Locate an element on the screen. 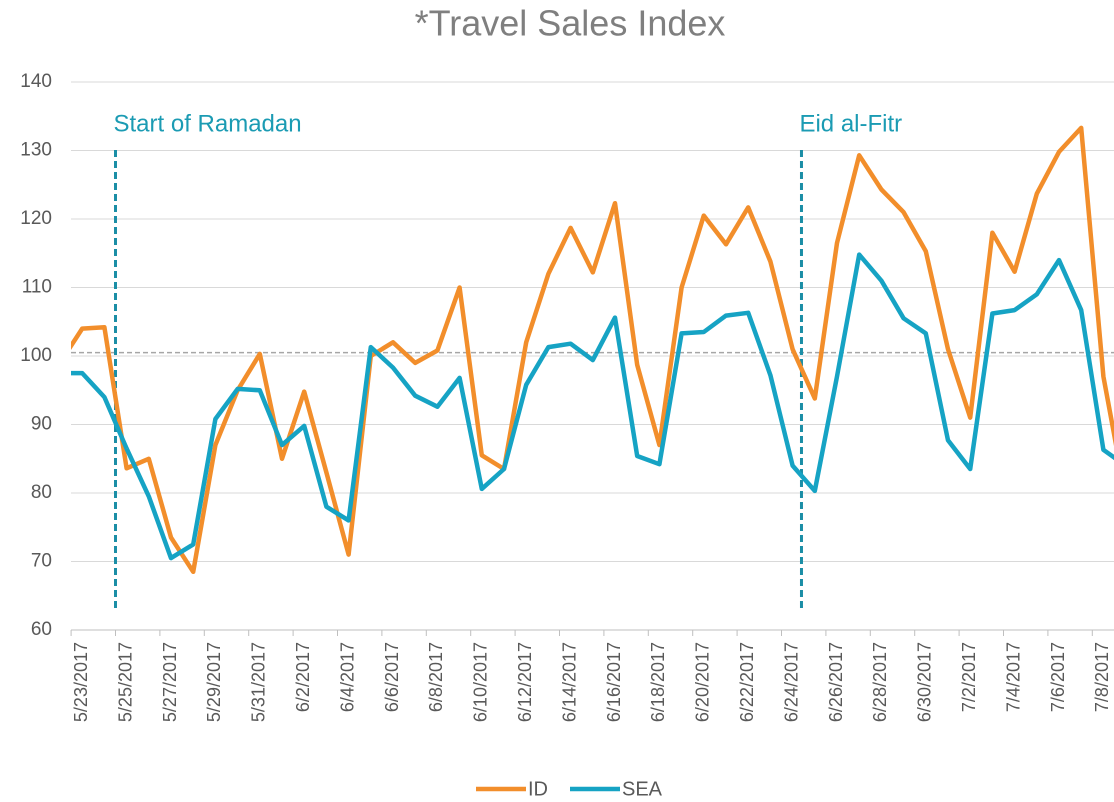 The image size is (1114, 802). x-tick-label: 6/20/2017 is located at coordinates (703, 682).